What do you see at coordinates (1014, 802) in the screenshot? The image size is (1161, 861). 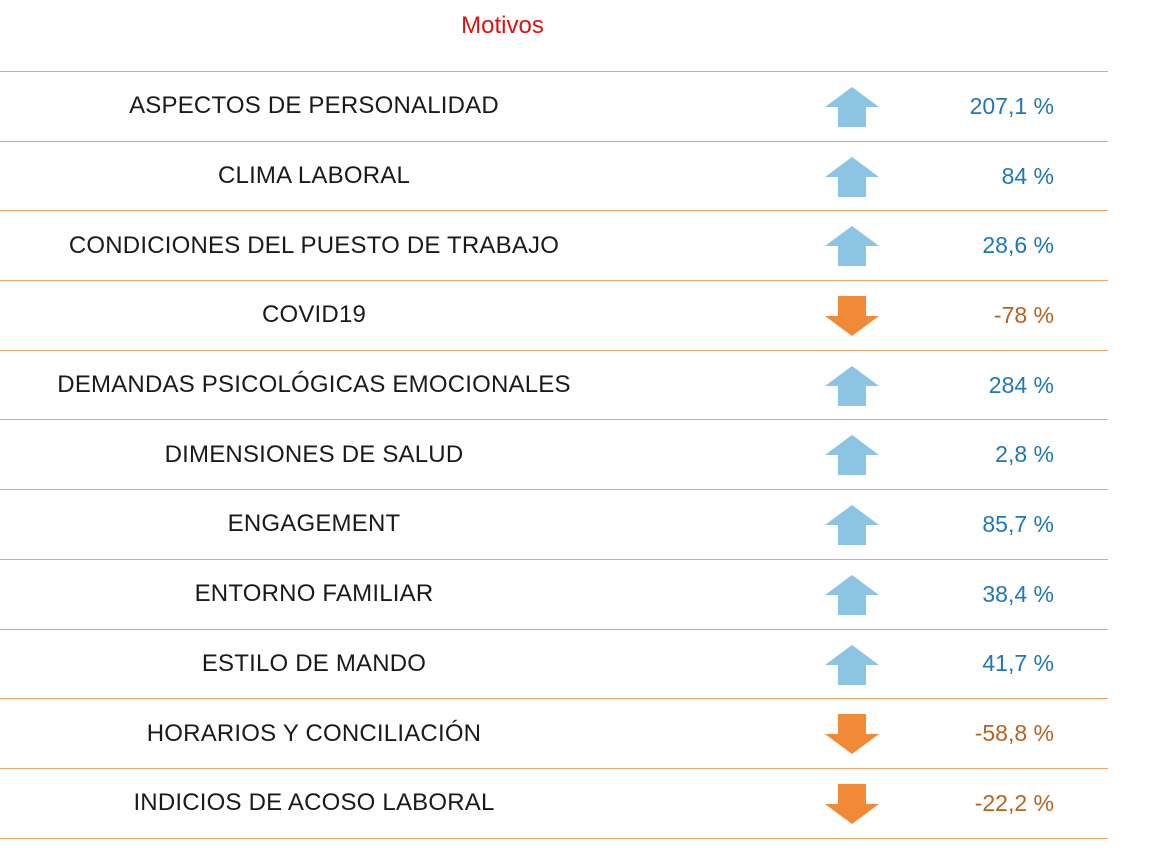 I see `row-value: -22,2 %` at bounding box center [1014, 802].